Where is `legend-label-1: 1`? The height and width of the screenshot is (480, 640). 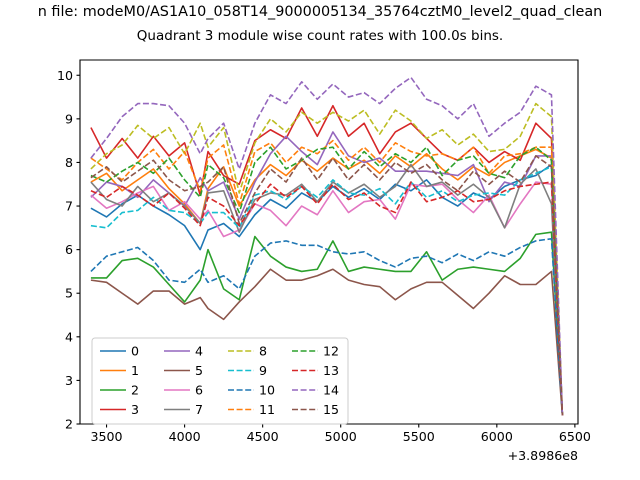 legend-label-1: 1 is located at coordinates (135, 370).